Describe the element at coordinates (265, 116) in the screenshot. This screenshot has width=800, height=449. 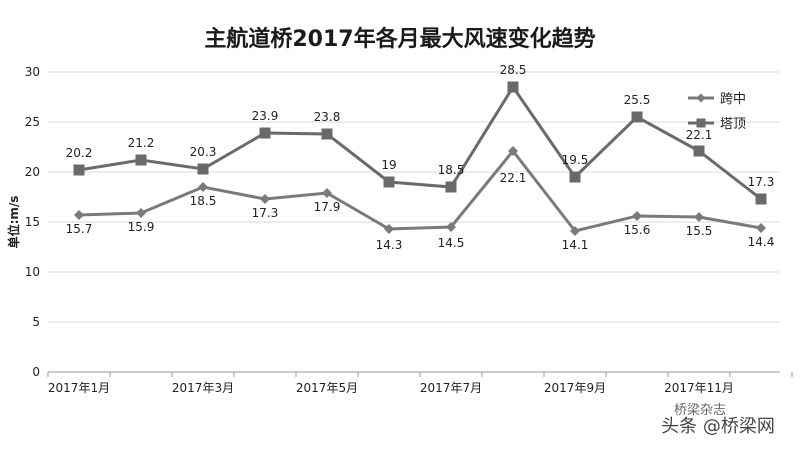
I see `data-label: 23.9` at that location.